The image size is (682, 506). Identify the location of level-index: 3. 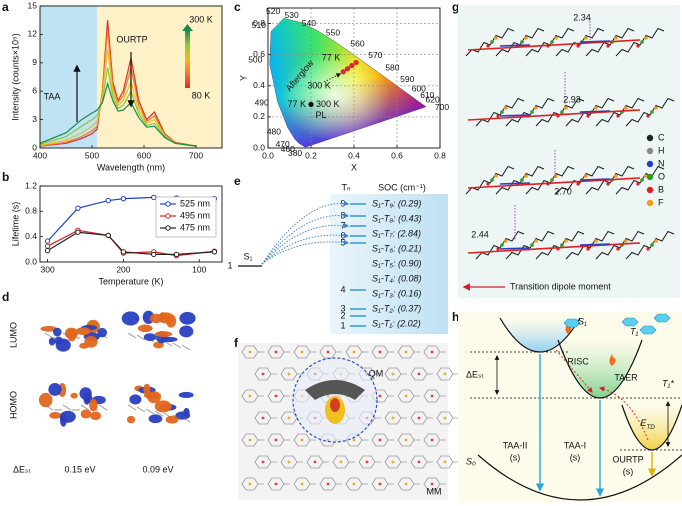
(342, 308).